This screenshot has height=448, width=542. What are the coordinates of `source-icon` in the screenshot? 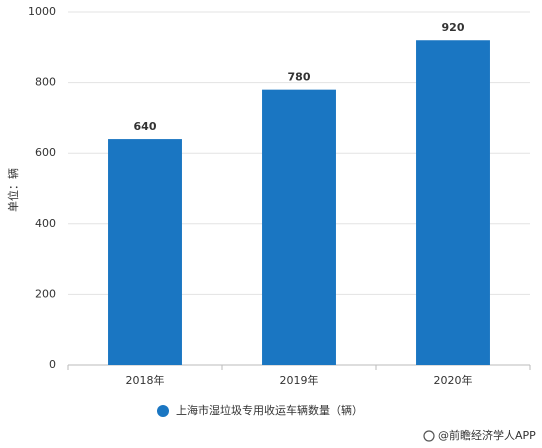 It's located at (429, 436).